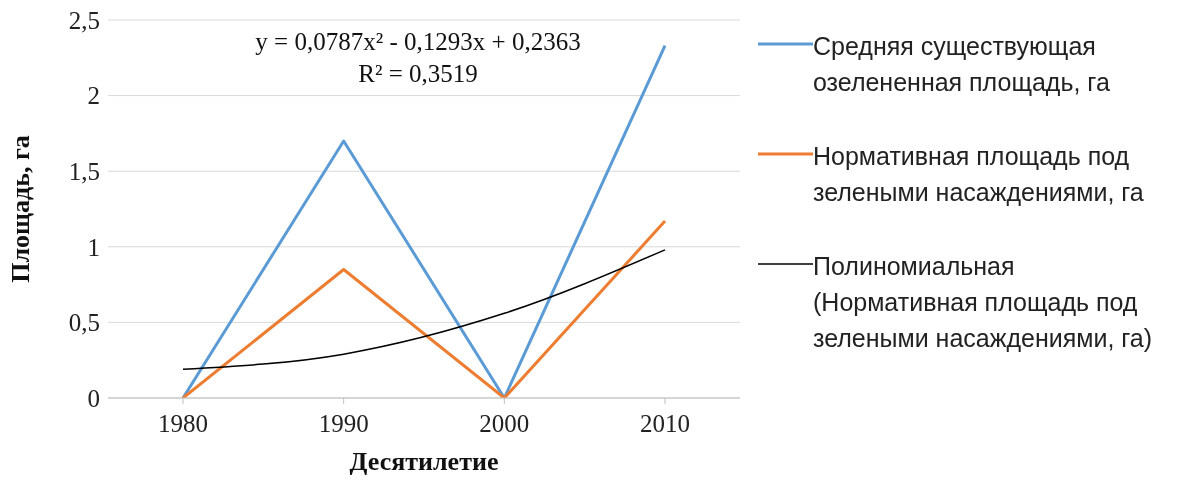  I want to click on y-tick-label: 2, so click(93, 96).